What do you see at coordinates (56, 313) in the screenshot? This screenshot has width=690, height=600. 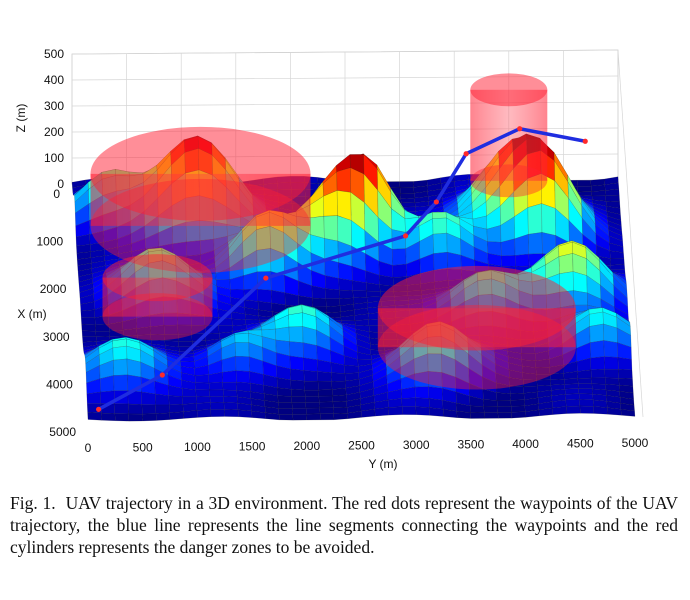 I see `x-axis-ticks: 0 1000 2000 3000 4000 5000` at bounding box center [56, 313].